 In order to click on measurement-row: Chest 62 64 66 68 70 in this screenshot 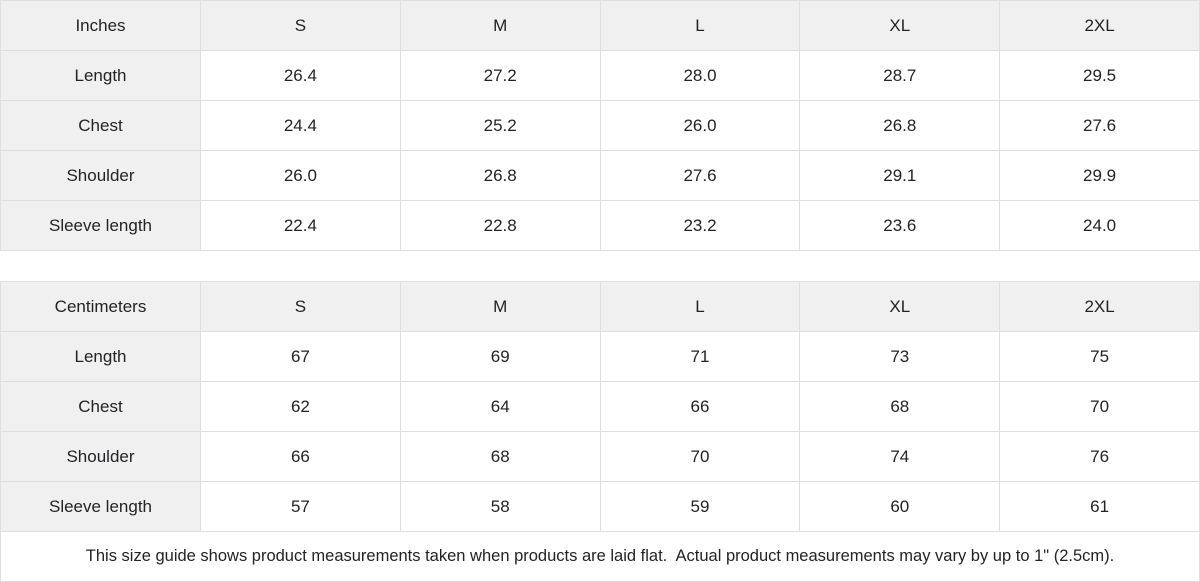, I will do `click(600, 406)`.